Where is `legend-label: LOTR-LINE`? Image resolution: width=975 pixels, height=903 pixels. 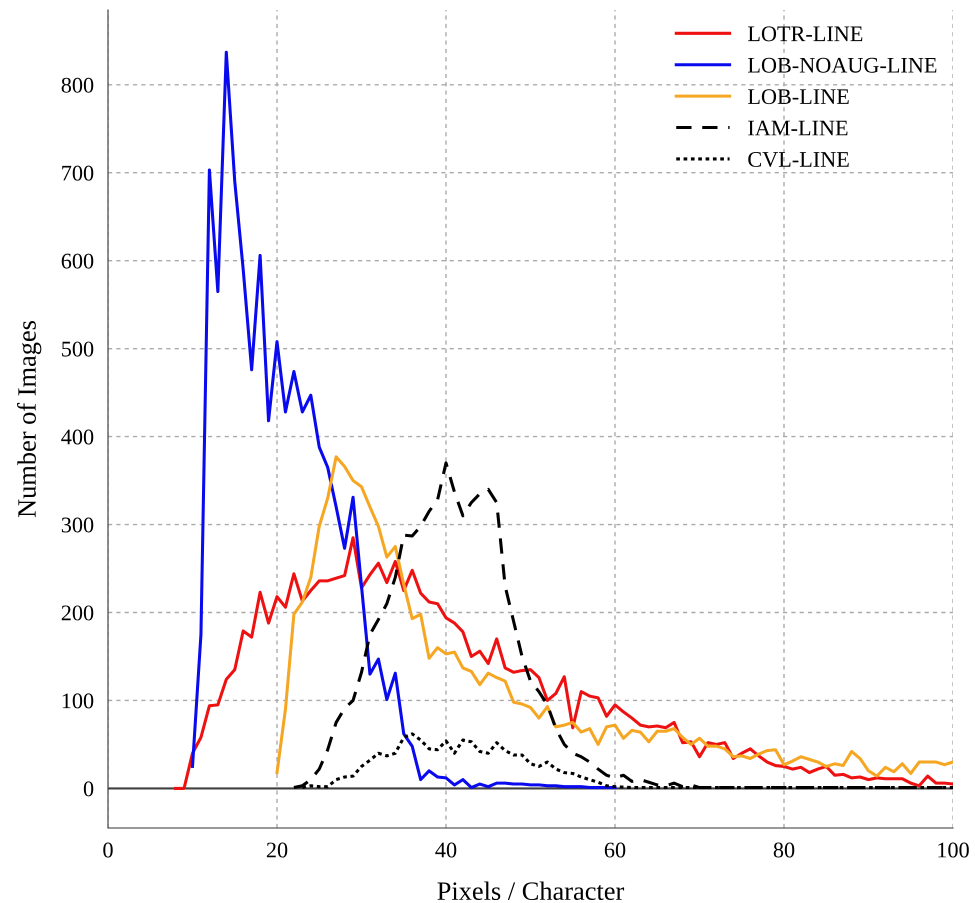
legend-label: LOTR-LINE is located at coordinates (805, 34).